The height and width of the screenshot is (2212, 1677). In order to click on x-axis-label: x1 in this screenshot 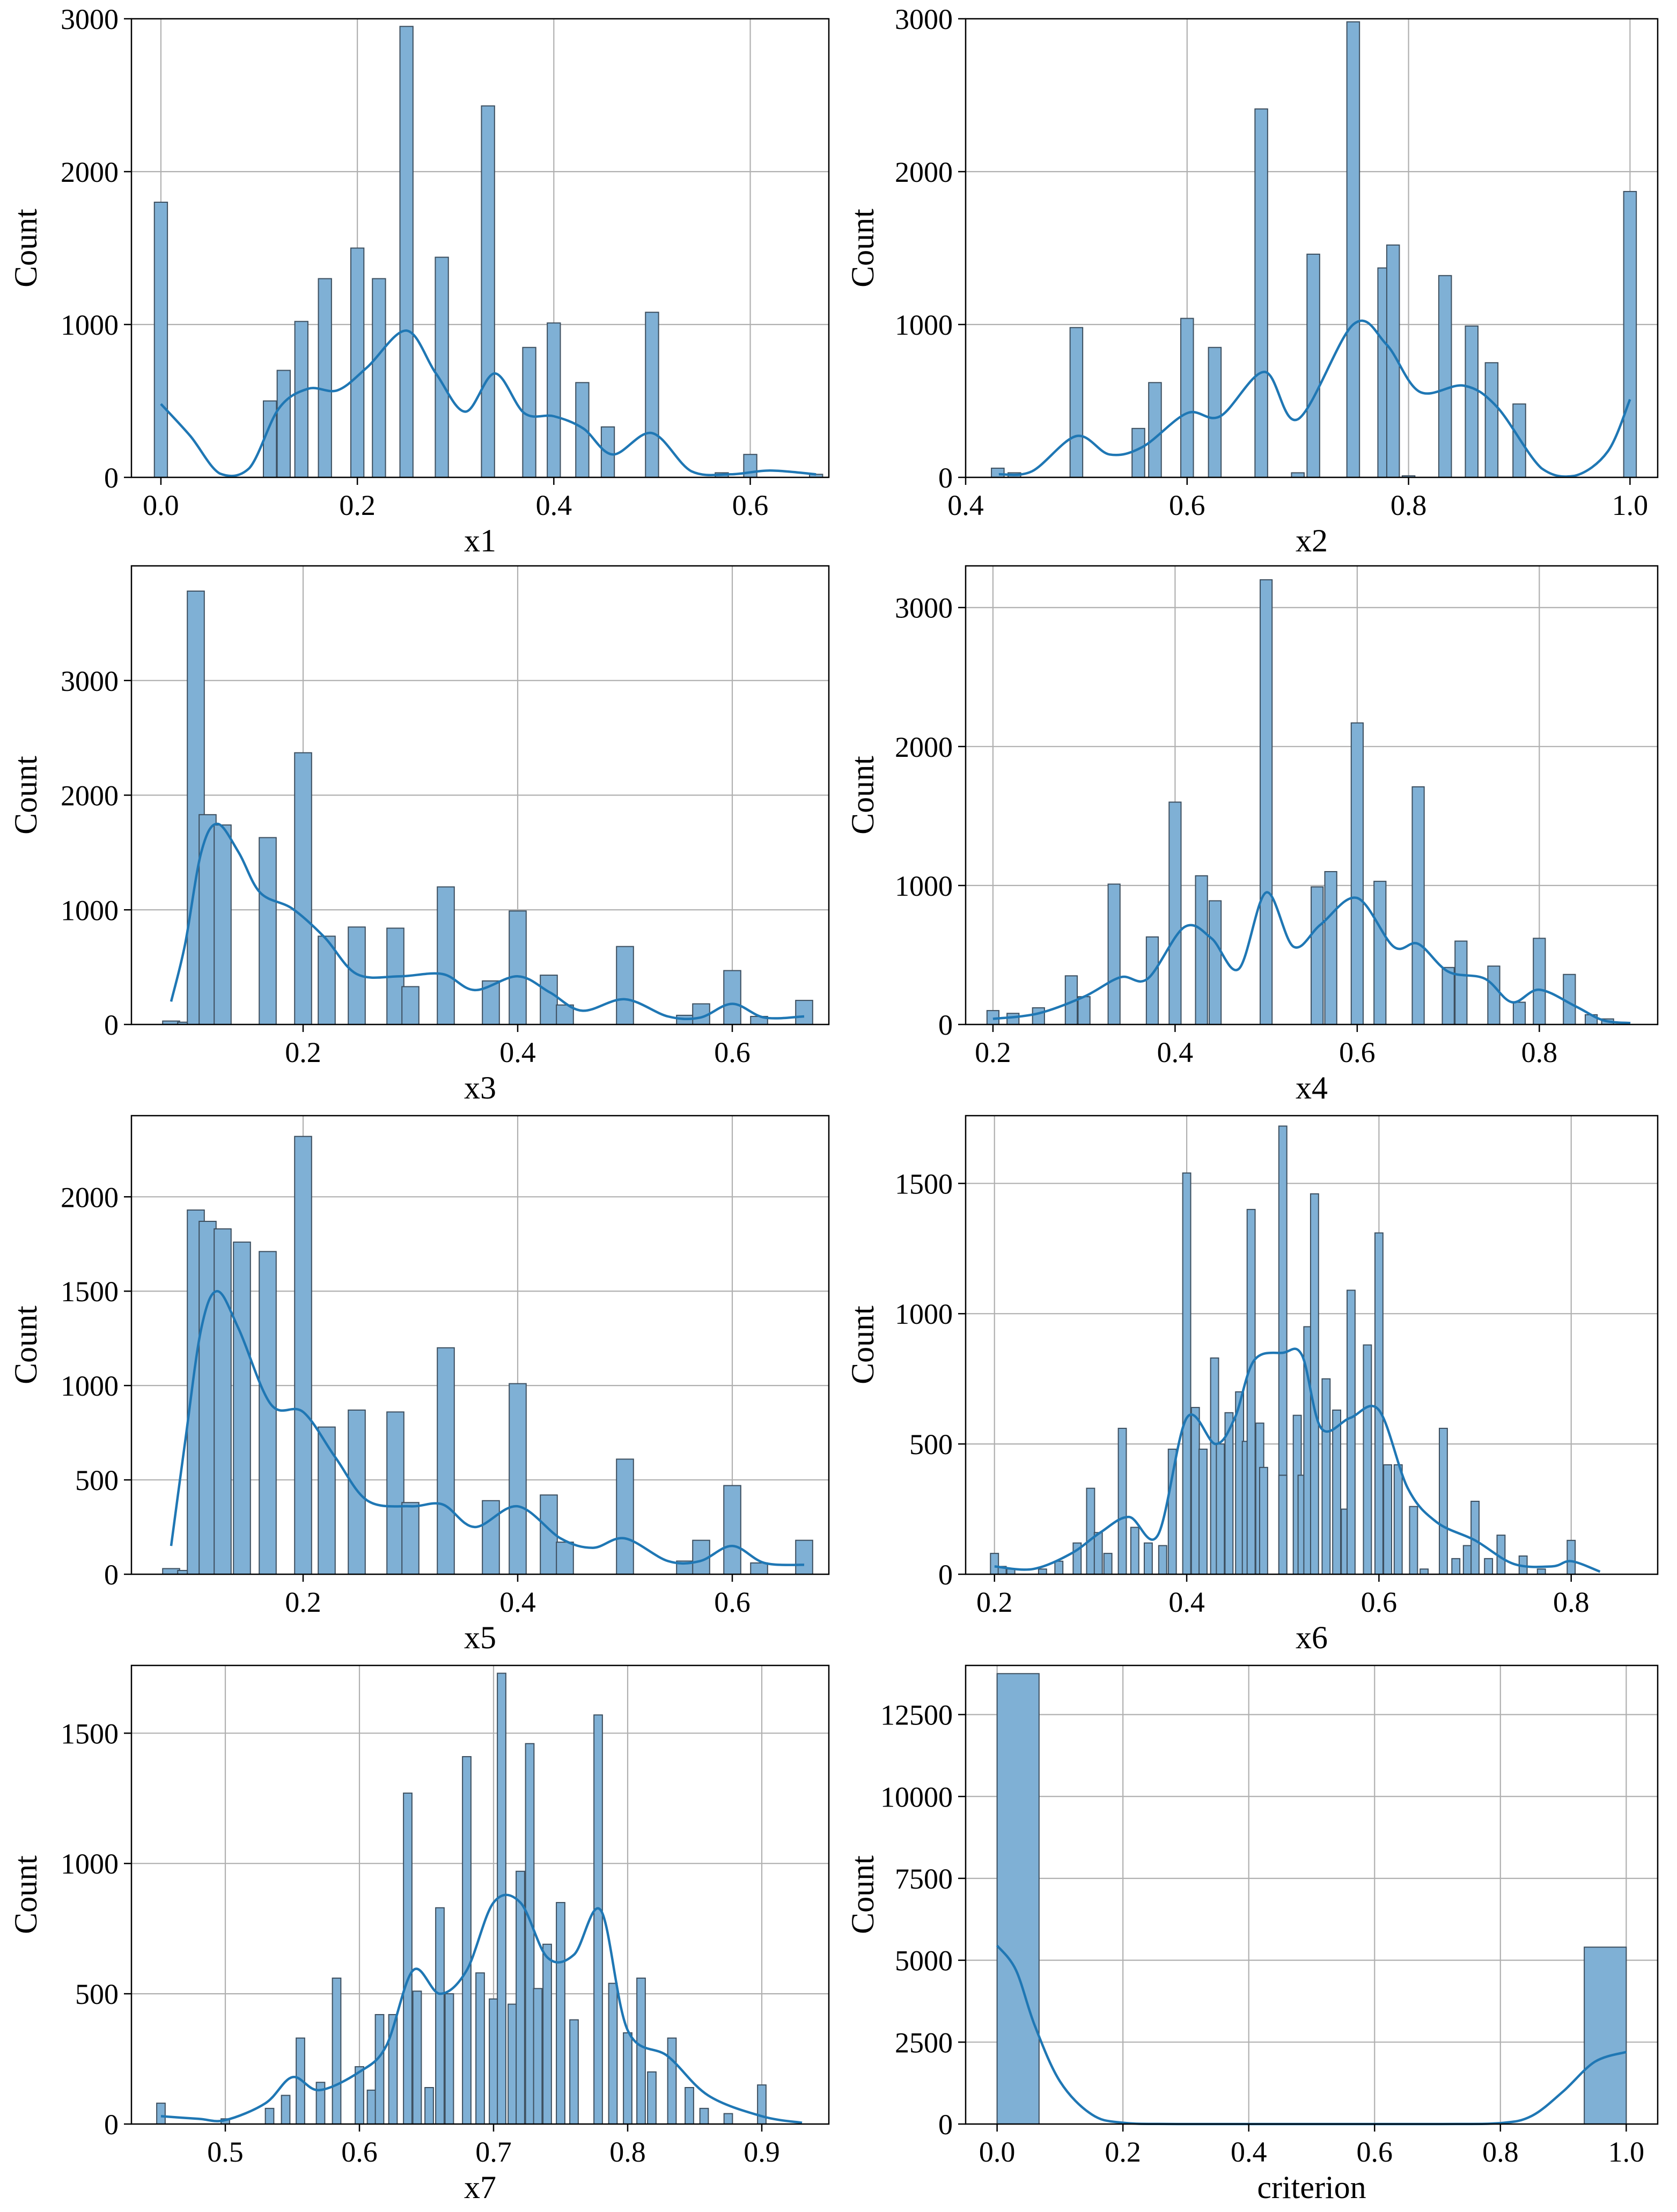, I will do `click(480, 540)`.